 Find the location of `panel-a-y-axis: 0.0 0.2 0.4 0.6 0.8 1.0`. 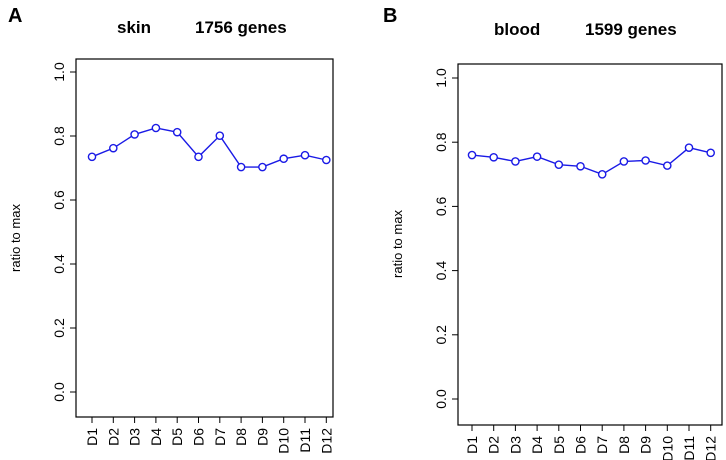

panel-a-y-axis: 0.0 0.2 0.4 0.6 0.8 1.0 is located at coordinates (63, 232).